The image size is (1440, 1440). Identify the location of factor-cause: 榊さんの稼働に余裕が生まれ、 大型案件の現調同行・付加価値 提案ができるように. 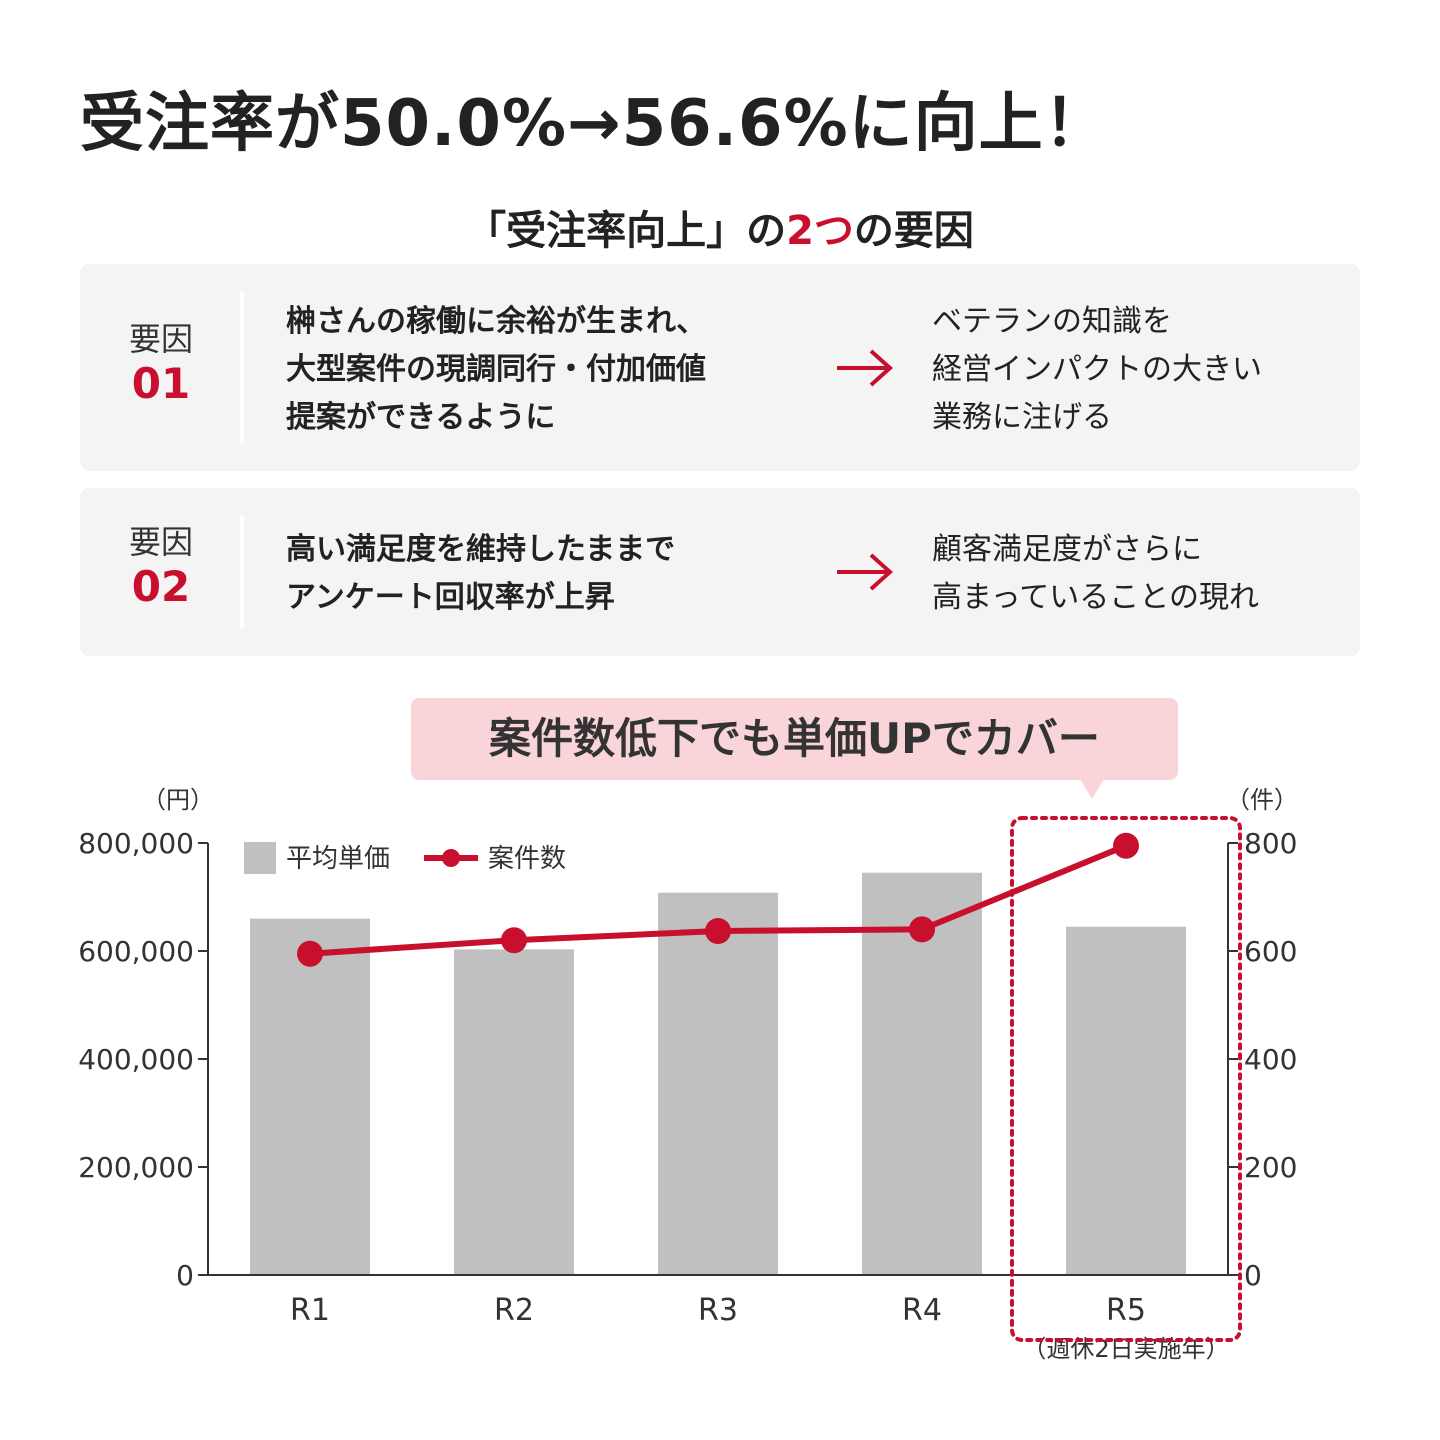
(496, 370).